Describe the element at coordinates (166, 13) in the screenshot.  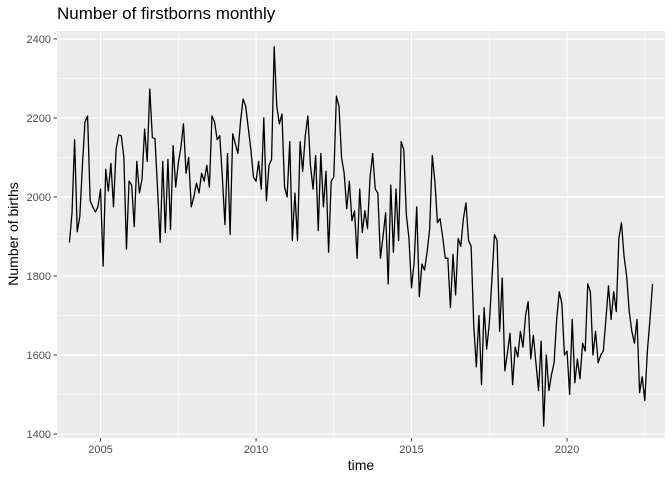
I see `chart-title: Number of firstborns monthly` at that location.